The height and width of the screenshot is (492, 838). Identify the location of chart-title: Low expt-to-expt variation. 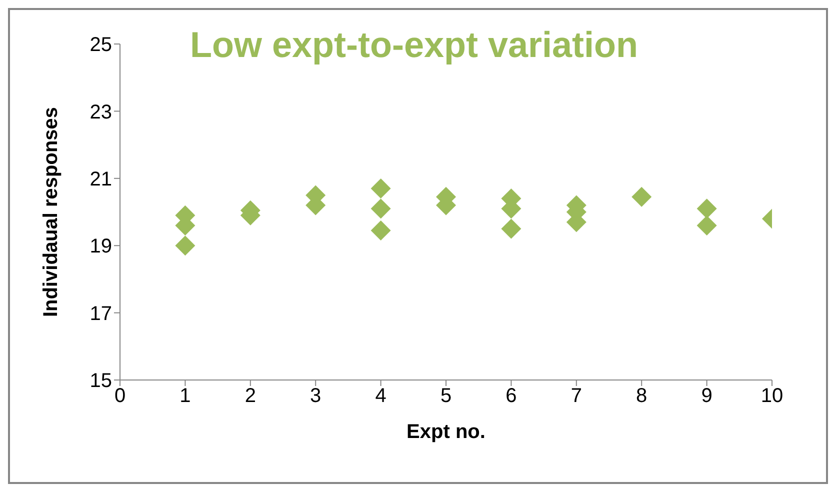
(414, 45).